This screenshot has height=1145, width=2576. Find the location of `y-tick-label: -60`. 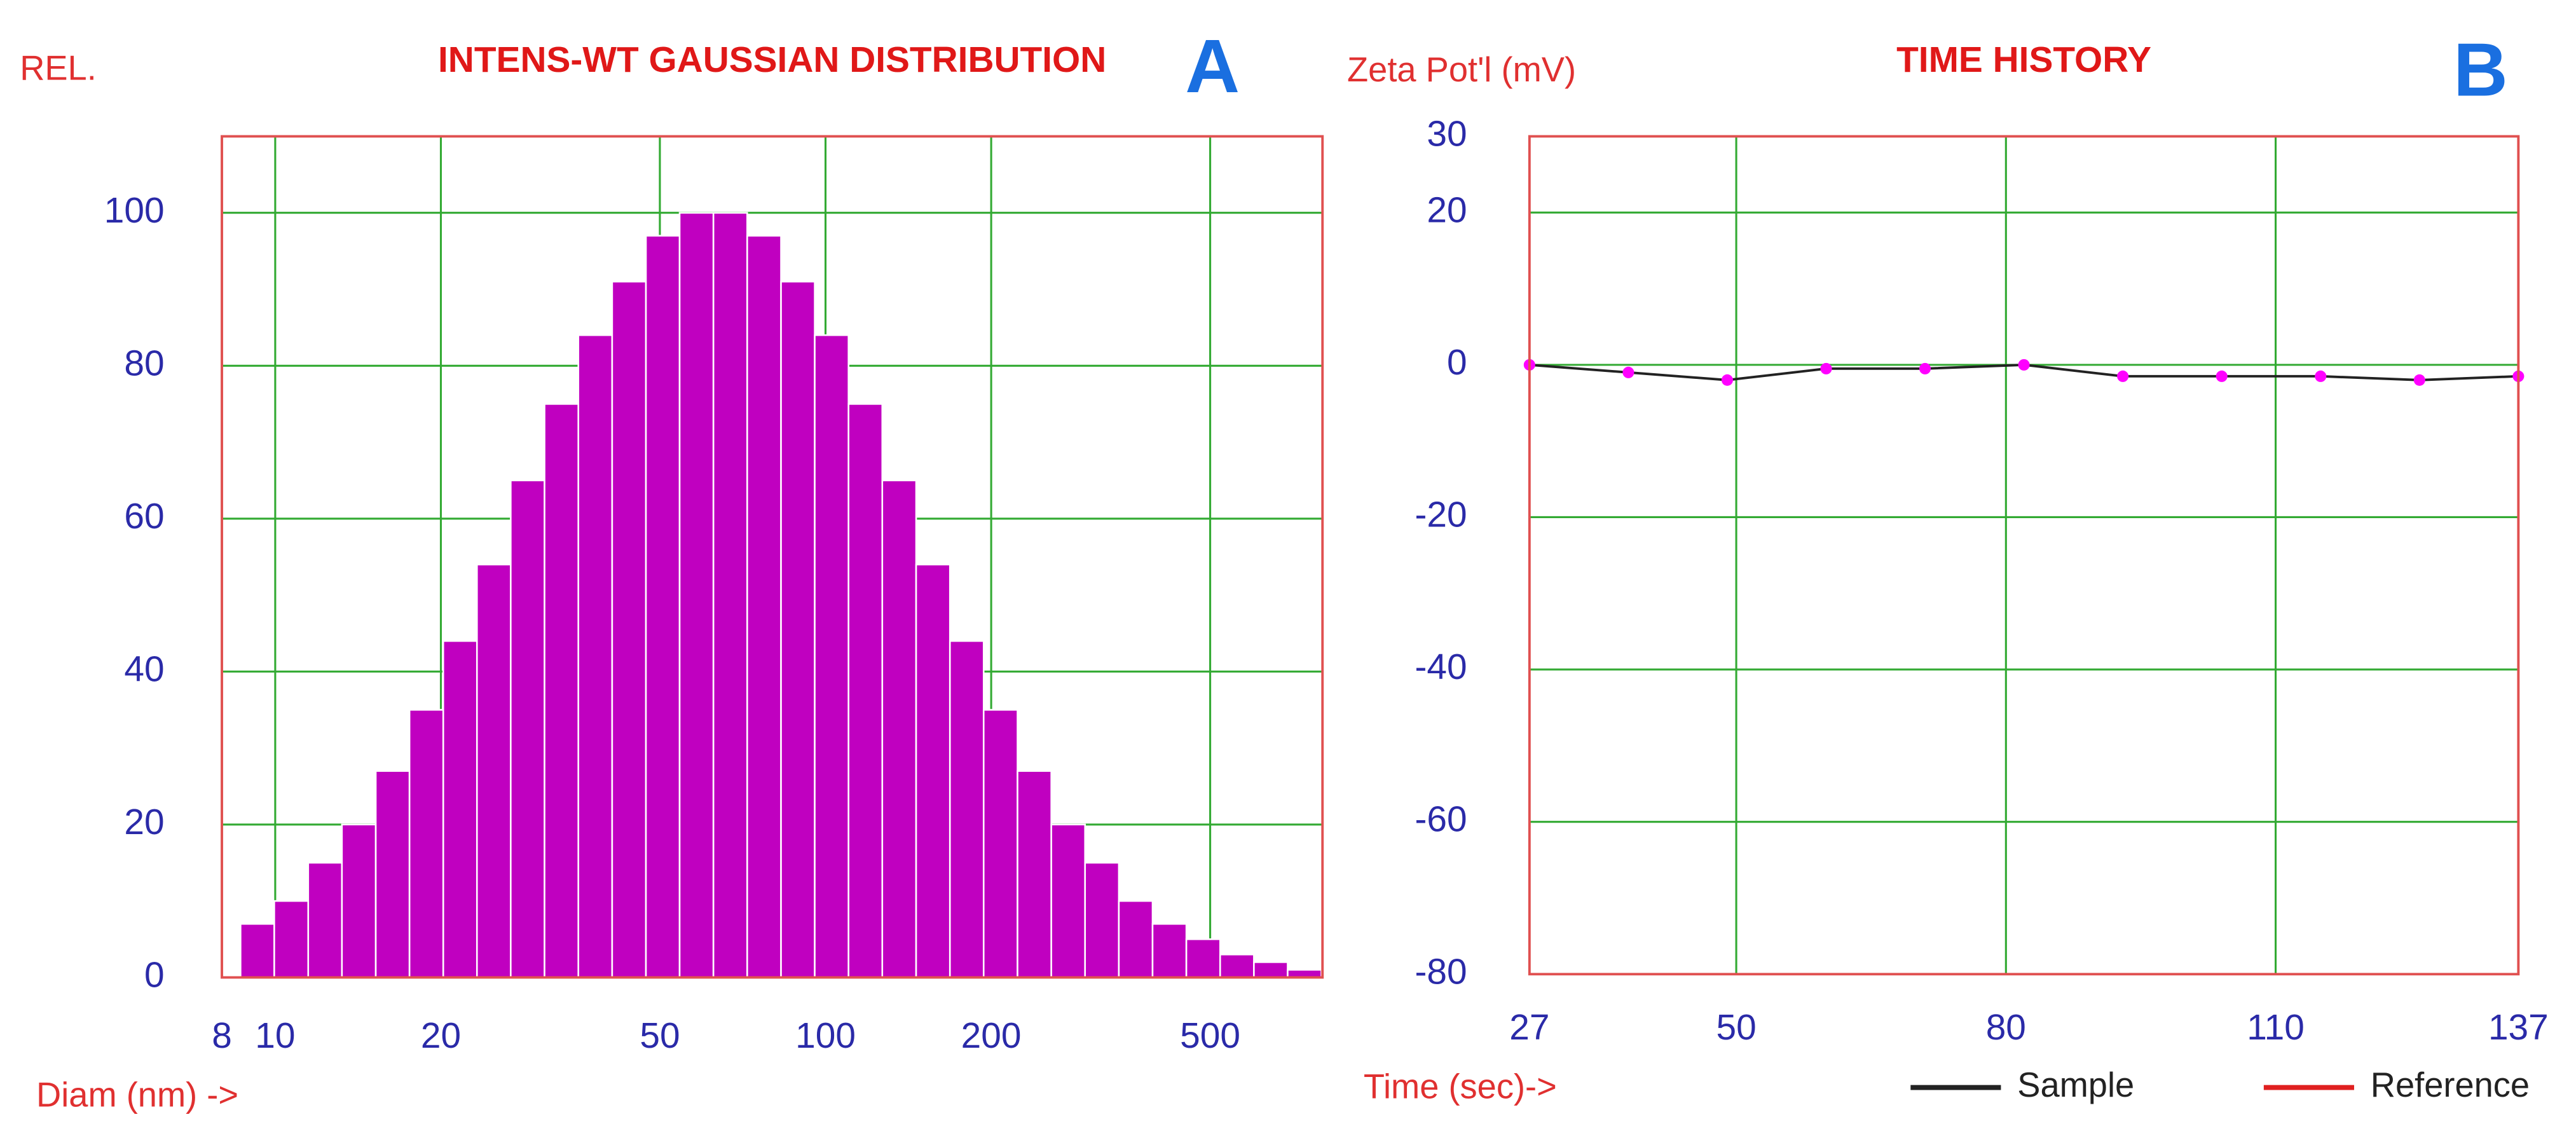

y-tick-label: -60 is located at coordinates (1441, 820).